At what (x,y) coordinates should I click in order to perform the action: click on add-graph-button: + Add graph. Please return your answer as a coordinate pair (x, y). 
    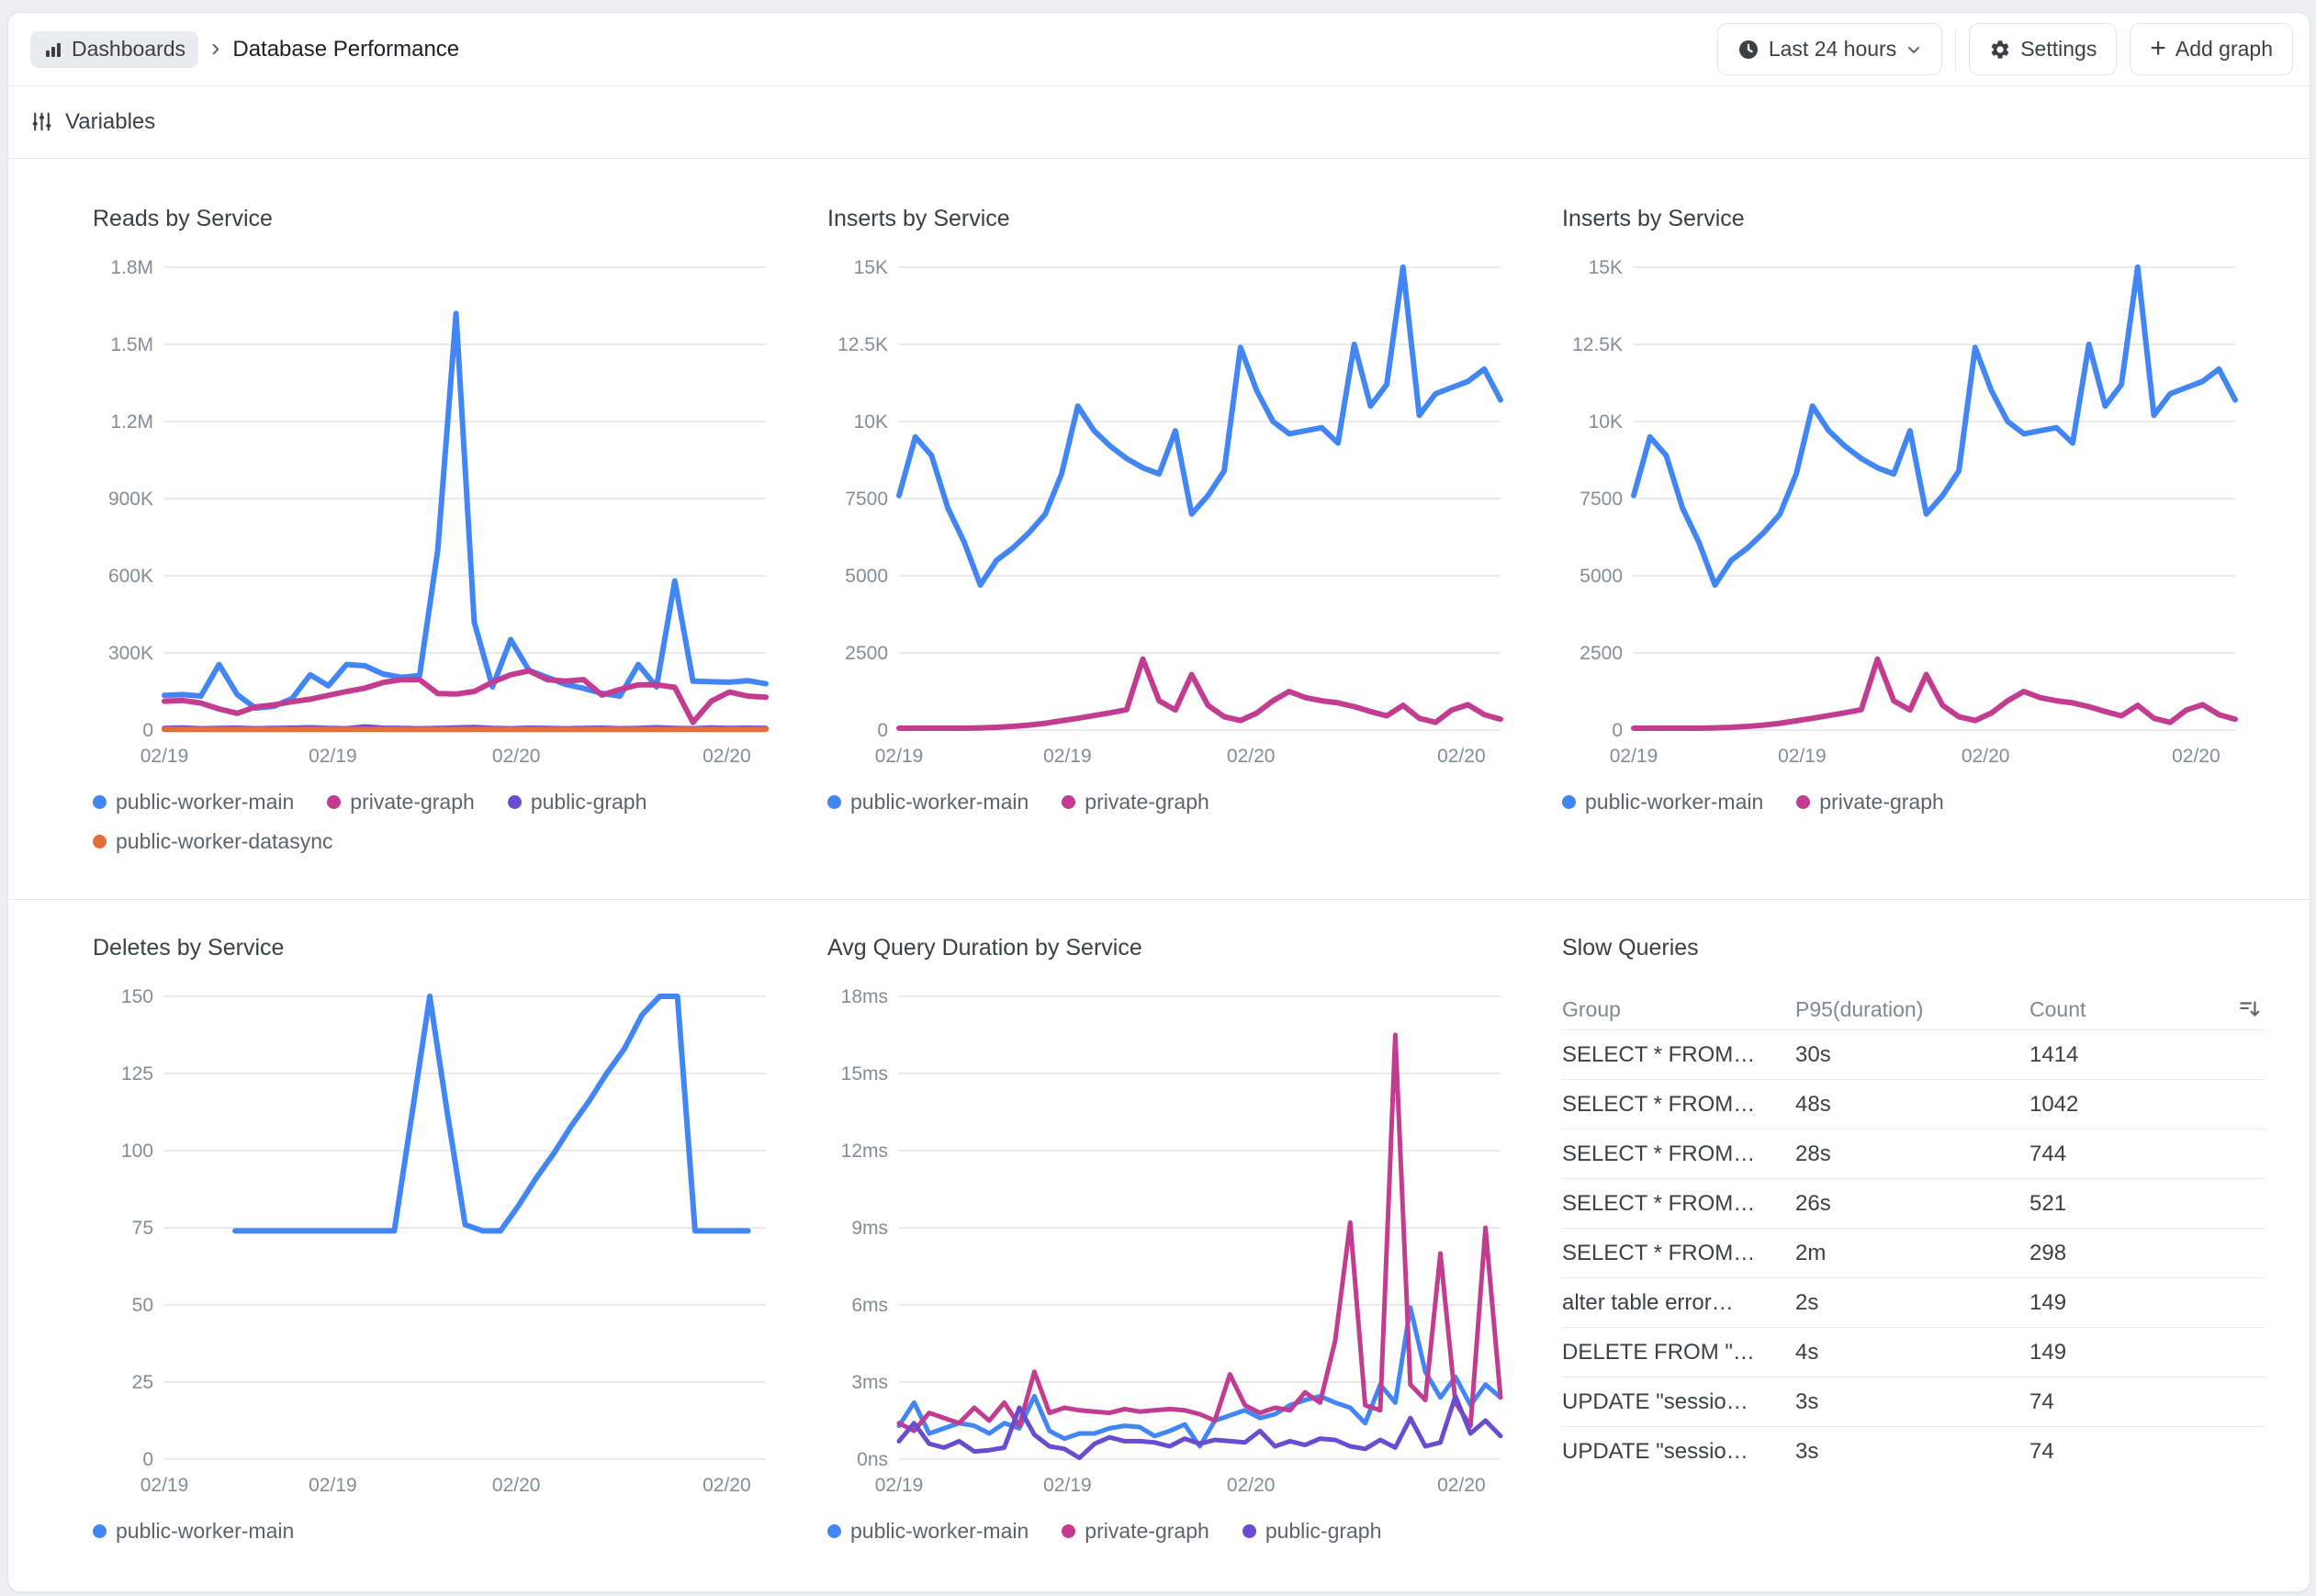
    Looking at the image, I should click on (2211, 49).